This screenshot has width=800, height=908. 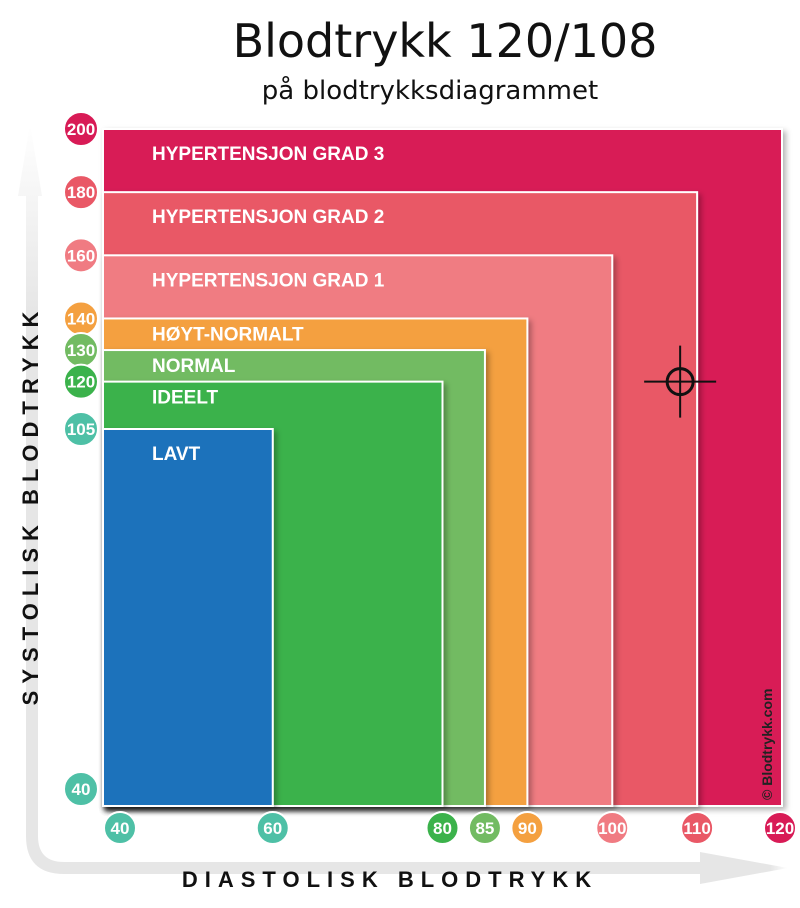 I want to click on copyright-text: © Blodtrykk.com, so click(x=767, y=744).